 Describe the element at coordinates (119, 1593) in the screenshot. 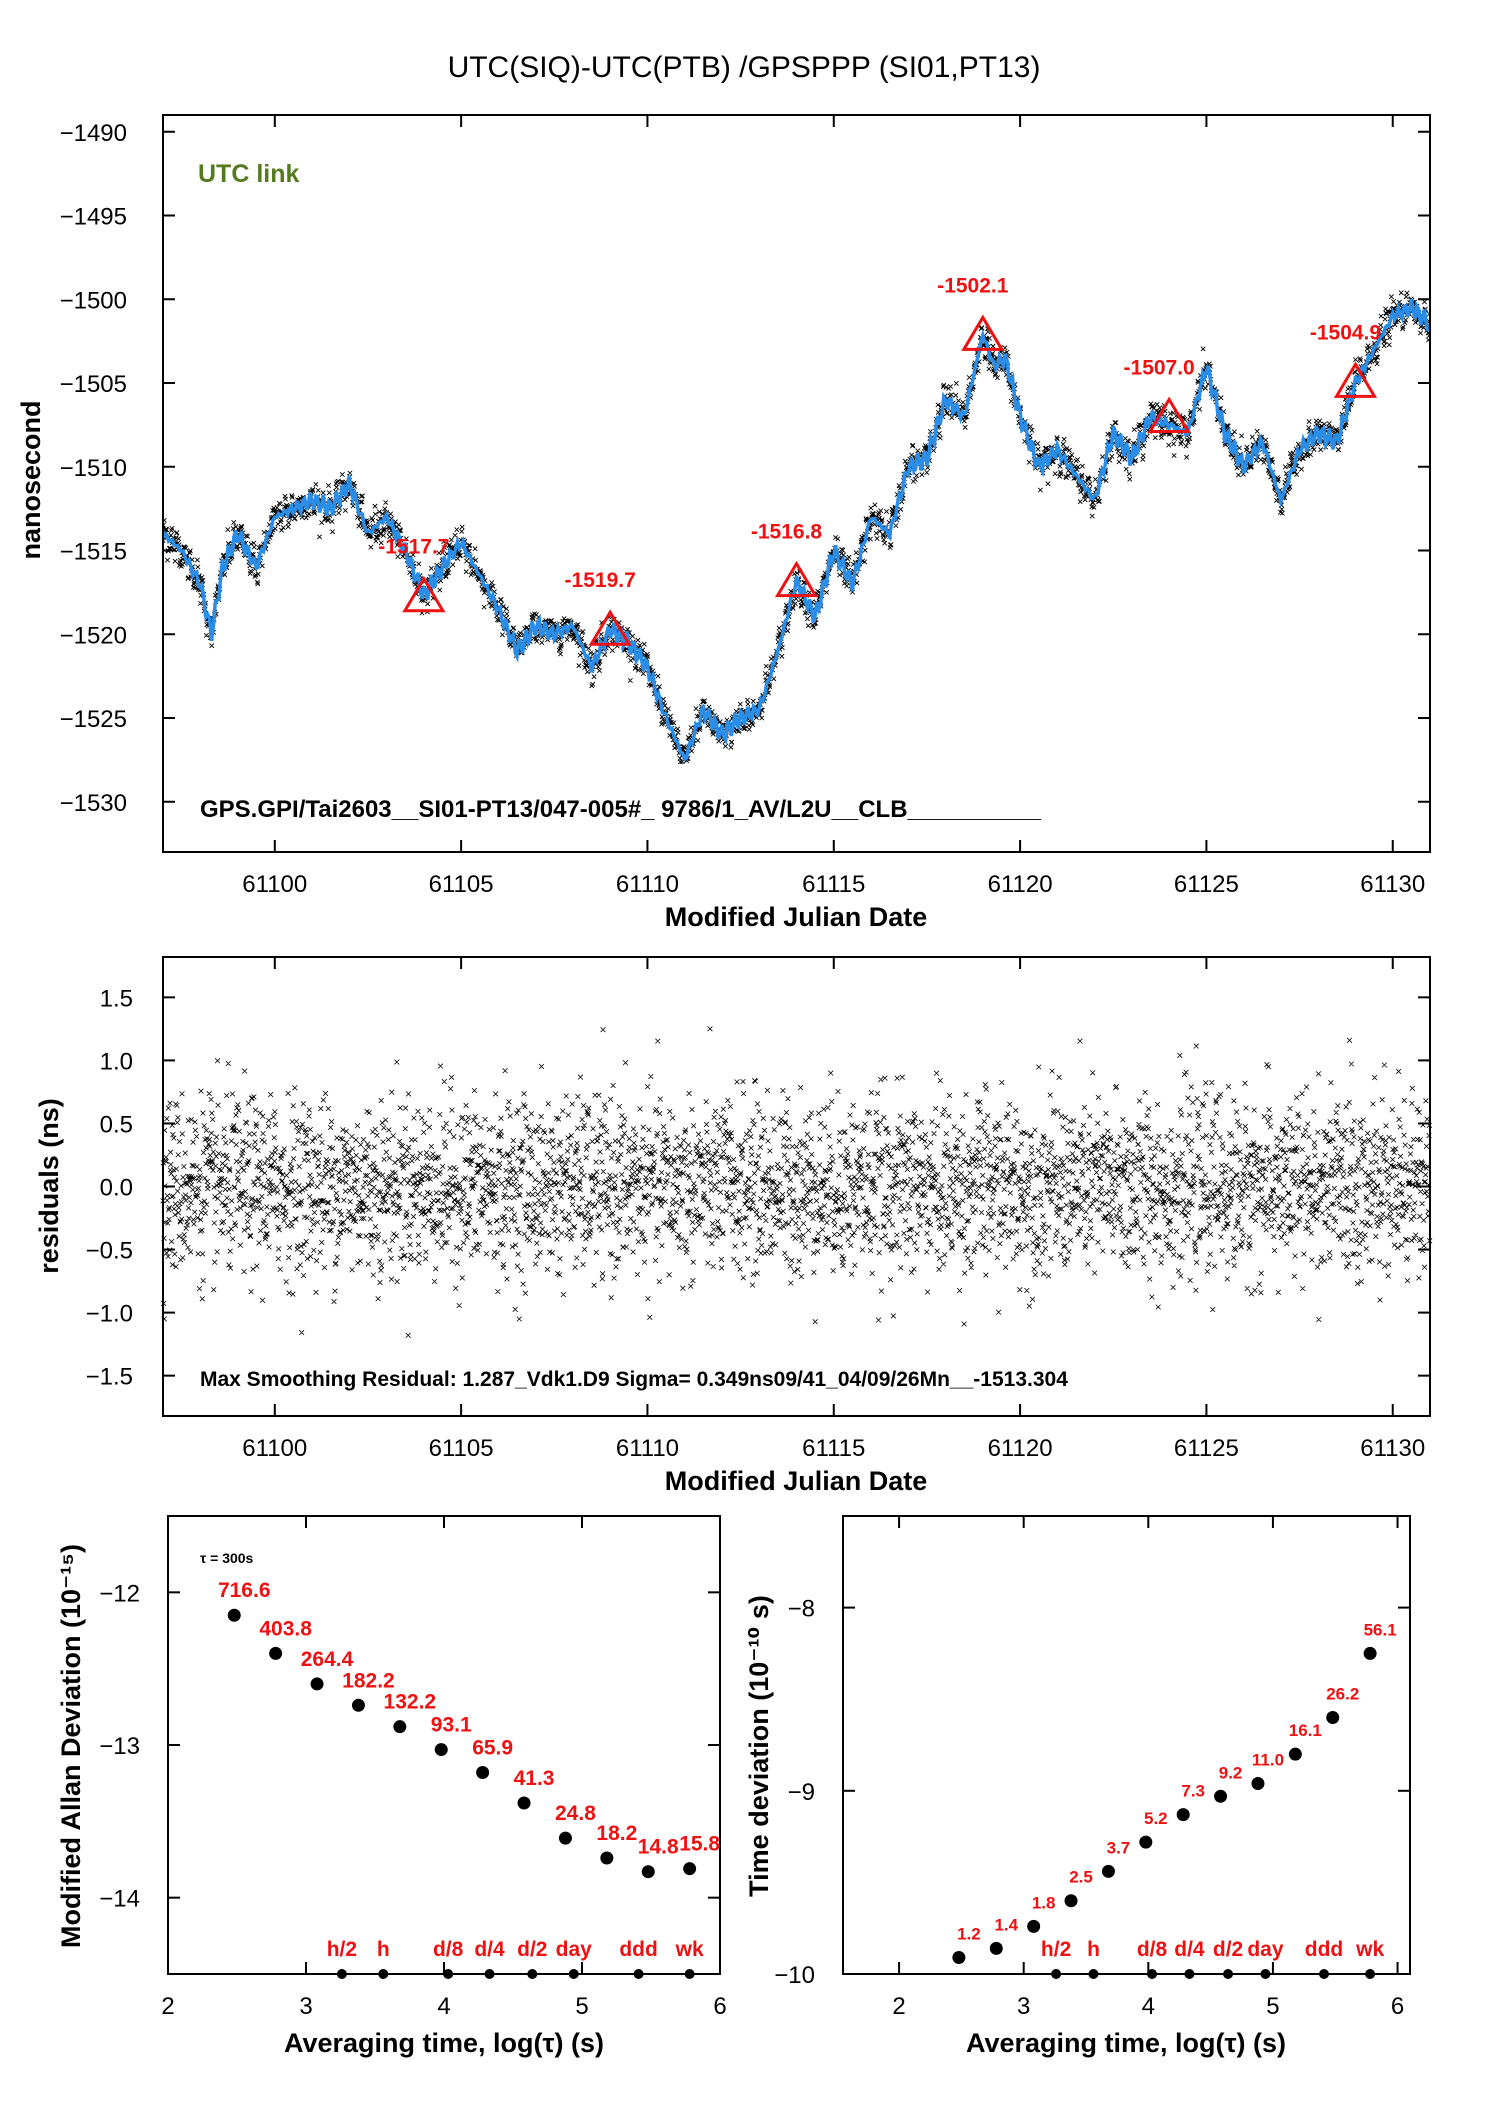

I see `mdev-y-tick-label: −12` at that location.